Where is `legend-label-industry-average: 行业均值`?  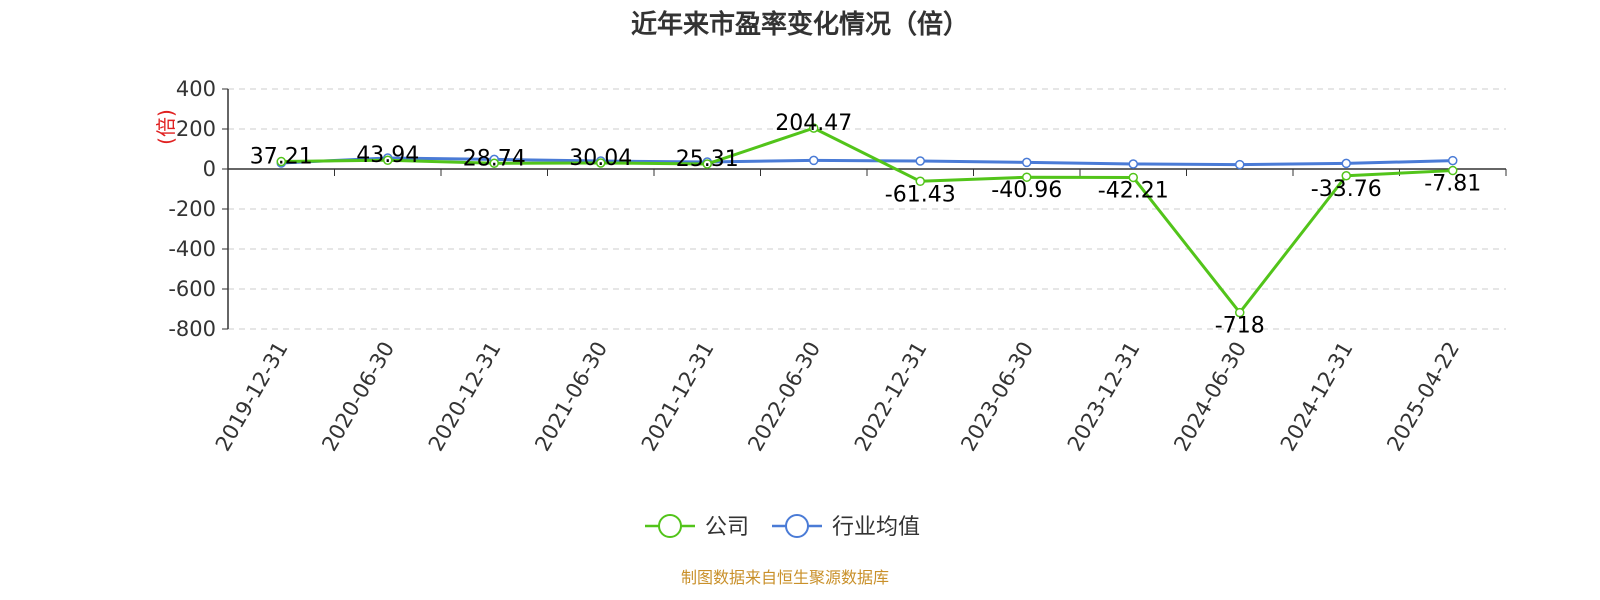
legend-label-industry-average: 行业均值 is located at coordinates (876, 527).